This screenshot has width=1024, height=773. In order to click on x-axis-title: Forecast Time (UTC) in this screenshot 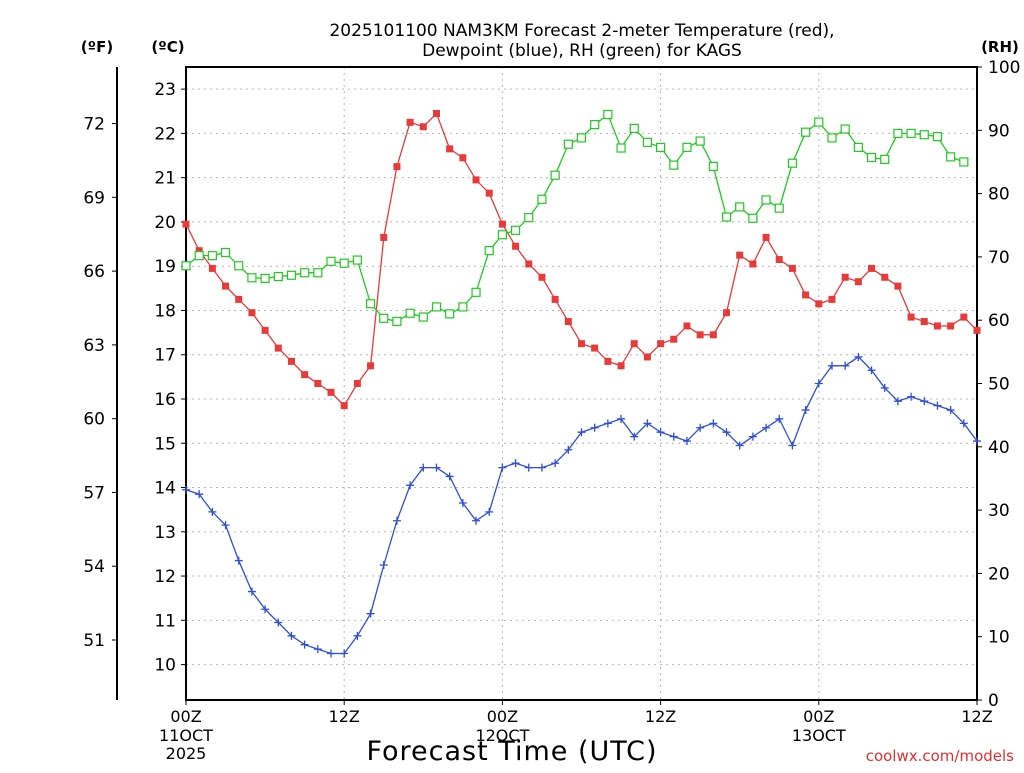, I will do `click(511, 751)`.